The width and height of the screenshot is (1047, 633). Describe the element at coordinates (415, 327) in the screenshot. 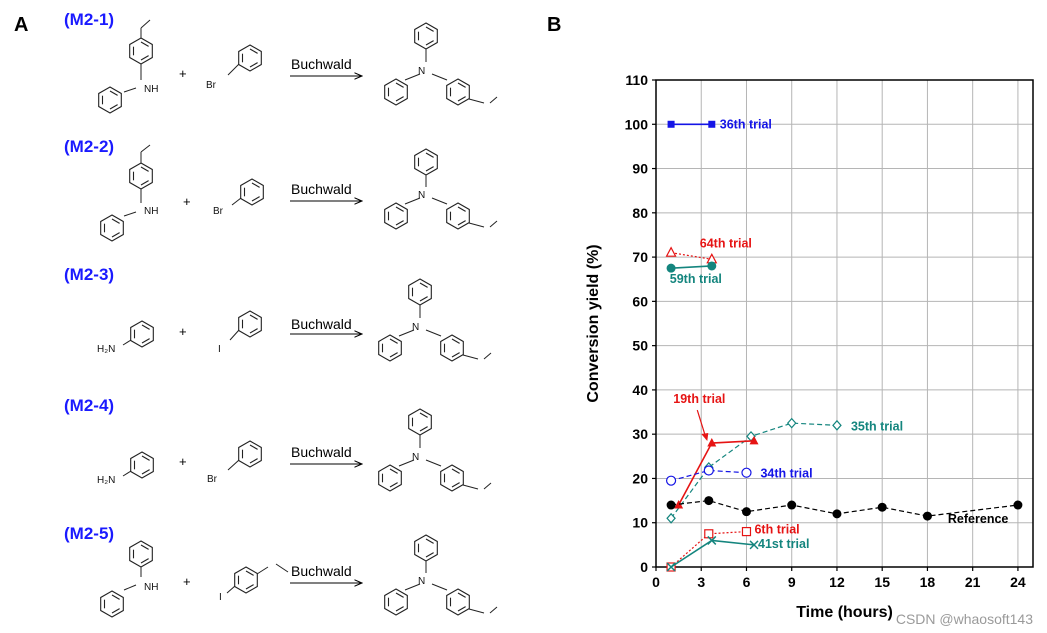

I see `atom-label-n-3: N` at that location.